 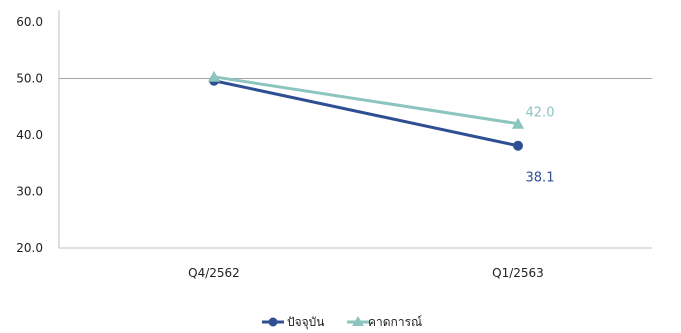 What do you see at coordinates (540, 178) in the screenshot?
I see `data-label: 38.1` at bounding box center [540, 178].